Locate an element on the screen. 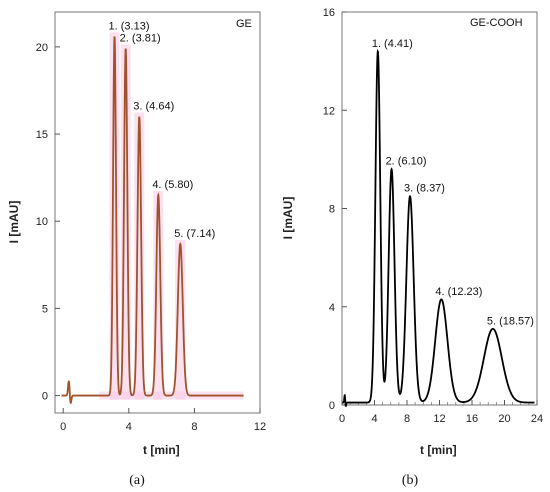 The image size is (550, 492). pb-xtick-label: 12 is located at coordinates (439, 419).